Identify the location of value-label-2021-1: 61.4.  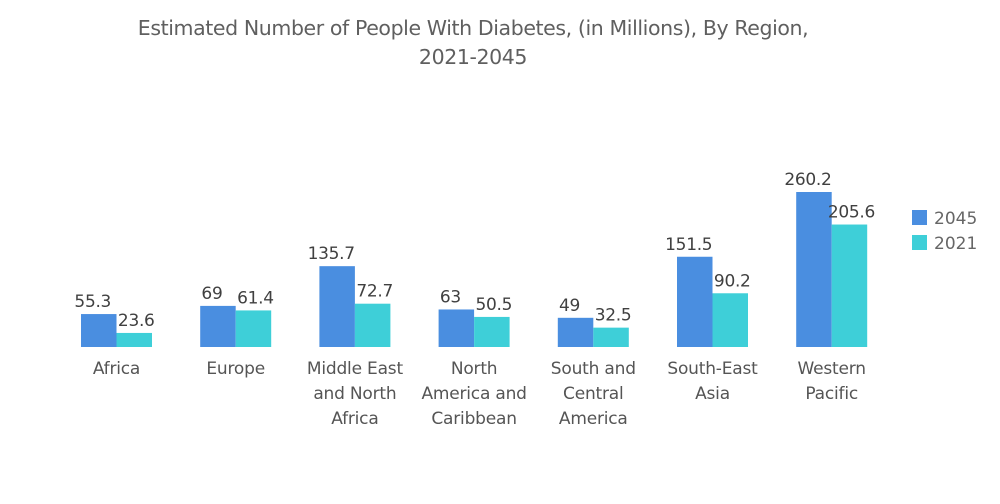
(255, 298).